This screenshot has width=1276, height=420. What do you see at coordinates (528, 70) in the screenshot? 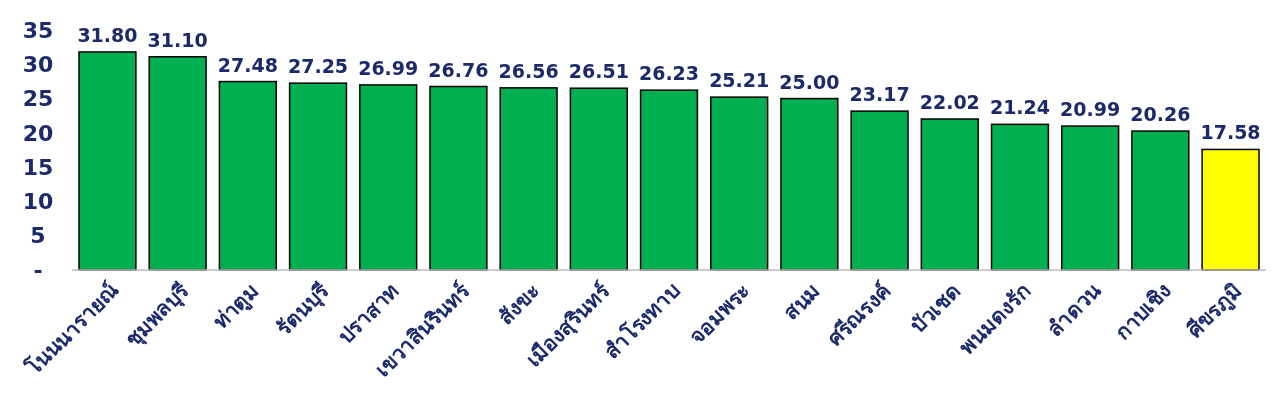
I see `data-label: 26.56` at bounding box center [528, 70].